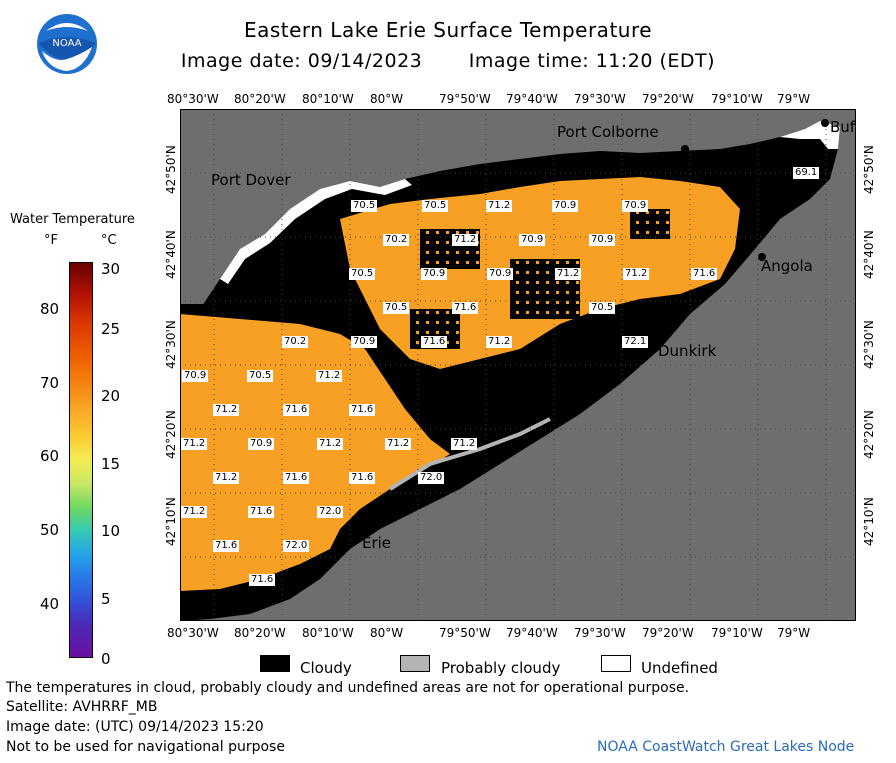 This screenshot has width=896, height=763. What do you see at coordinates (275, 663) in the screenshot?
I see `key-cloudy-swatch` at bounding box center [275, 663].